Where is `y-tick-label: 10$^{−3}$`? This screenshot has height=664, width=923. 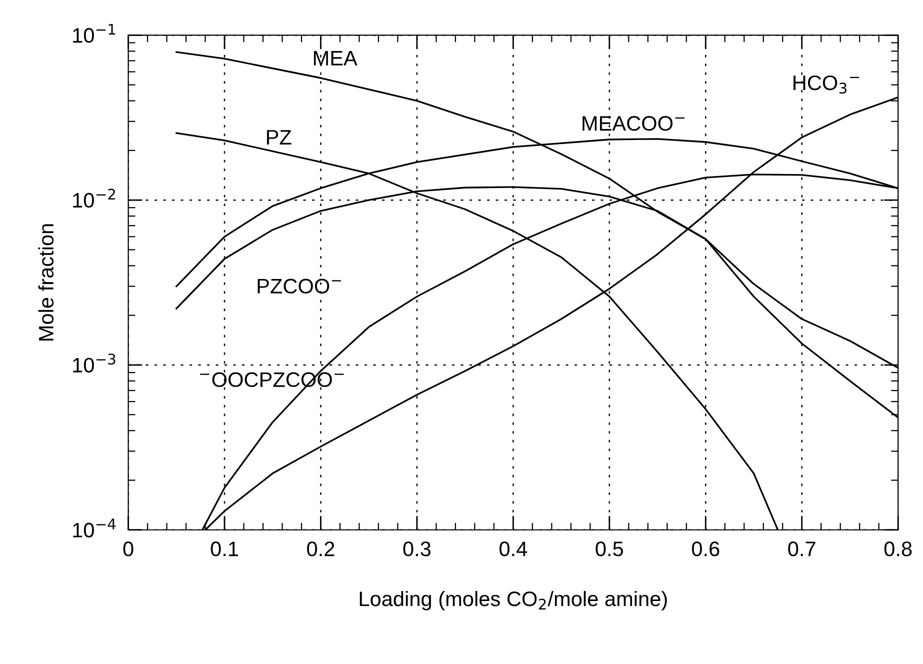
y-tick-label: 10$^{−3}$ is located at coordinates (94, 363).